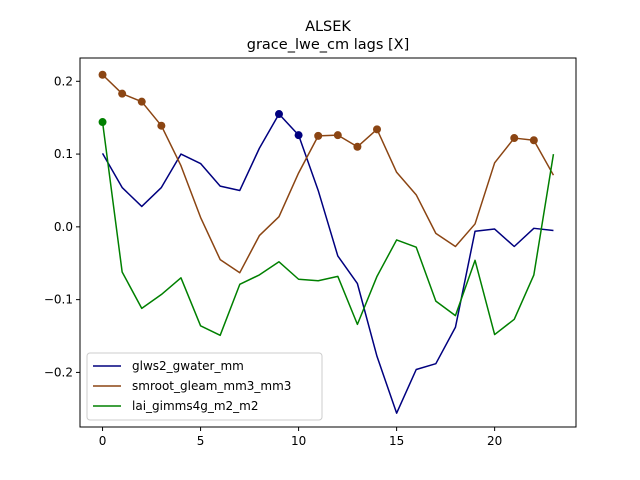 The height and width of the screenshot is (480, 640). What do you see at coordinates (298, 441) in the screenshot?
I see `x-tick-label: 10` at bounding box center [298, 441].